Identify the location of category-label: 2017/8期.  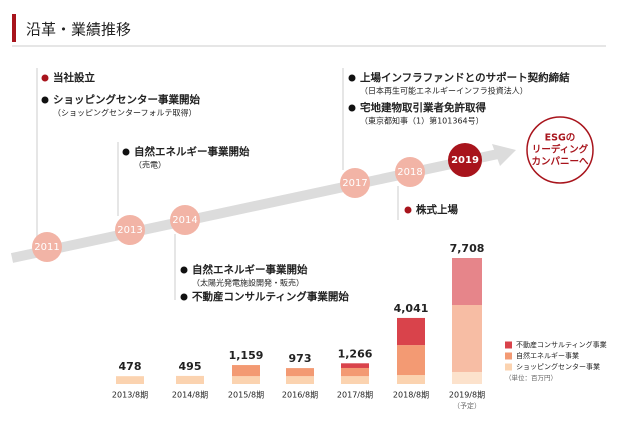
(355, 395).